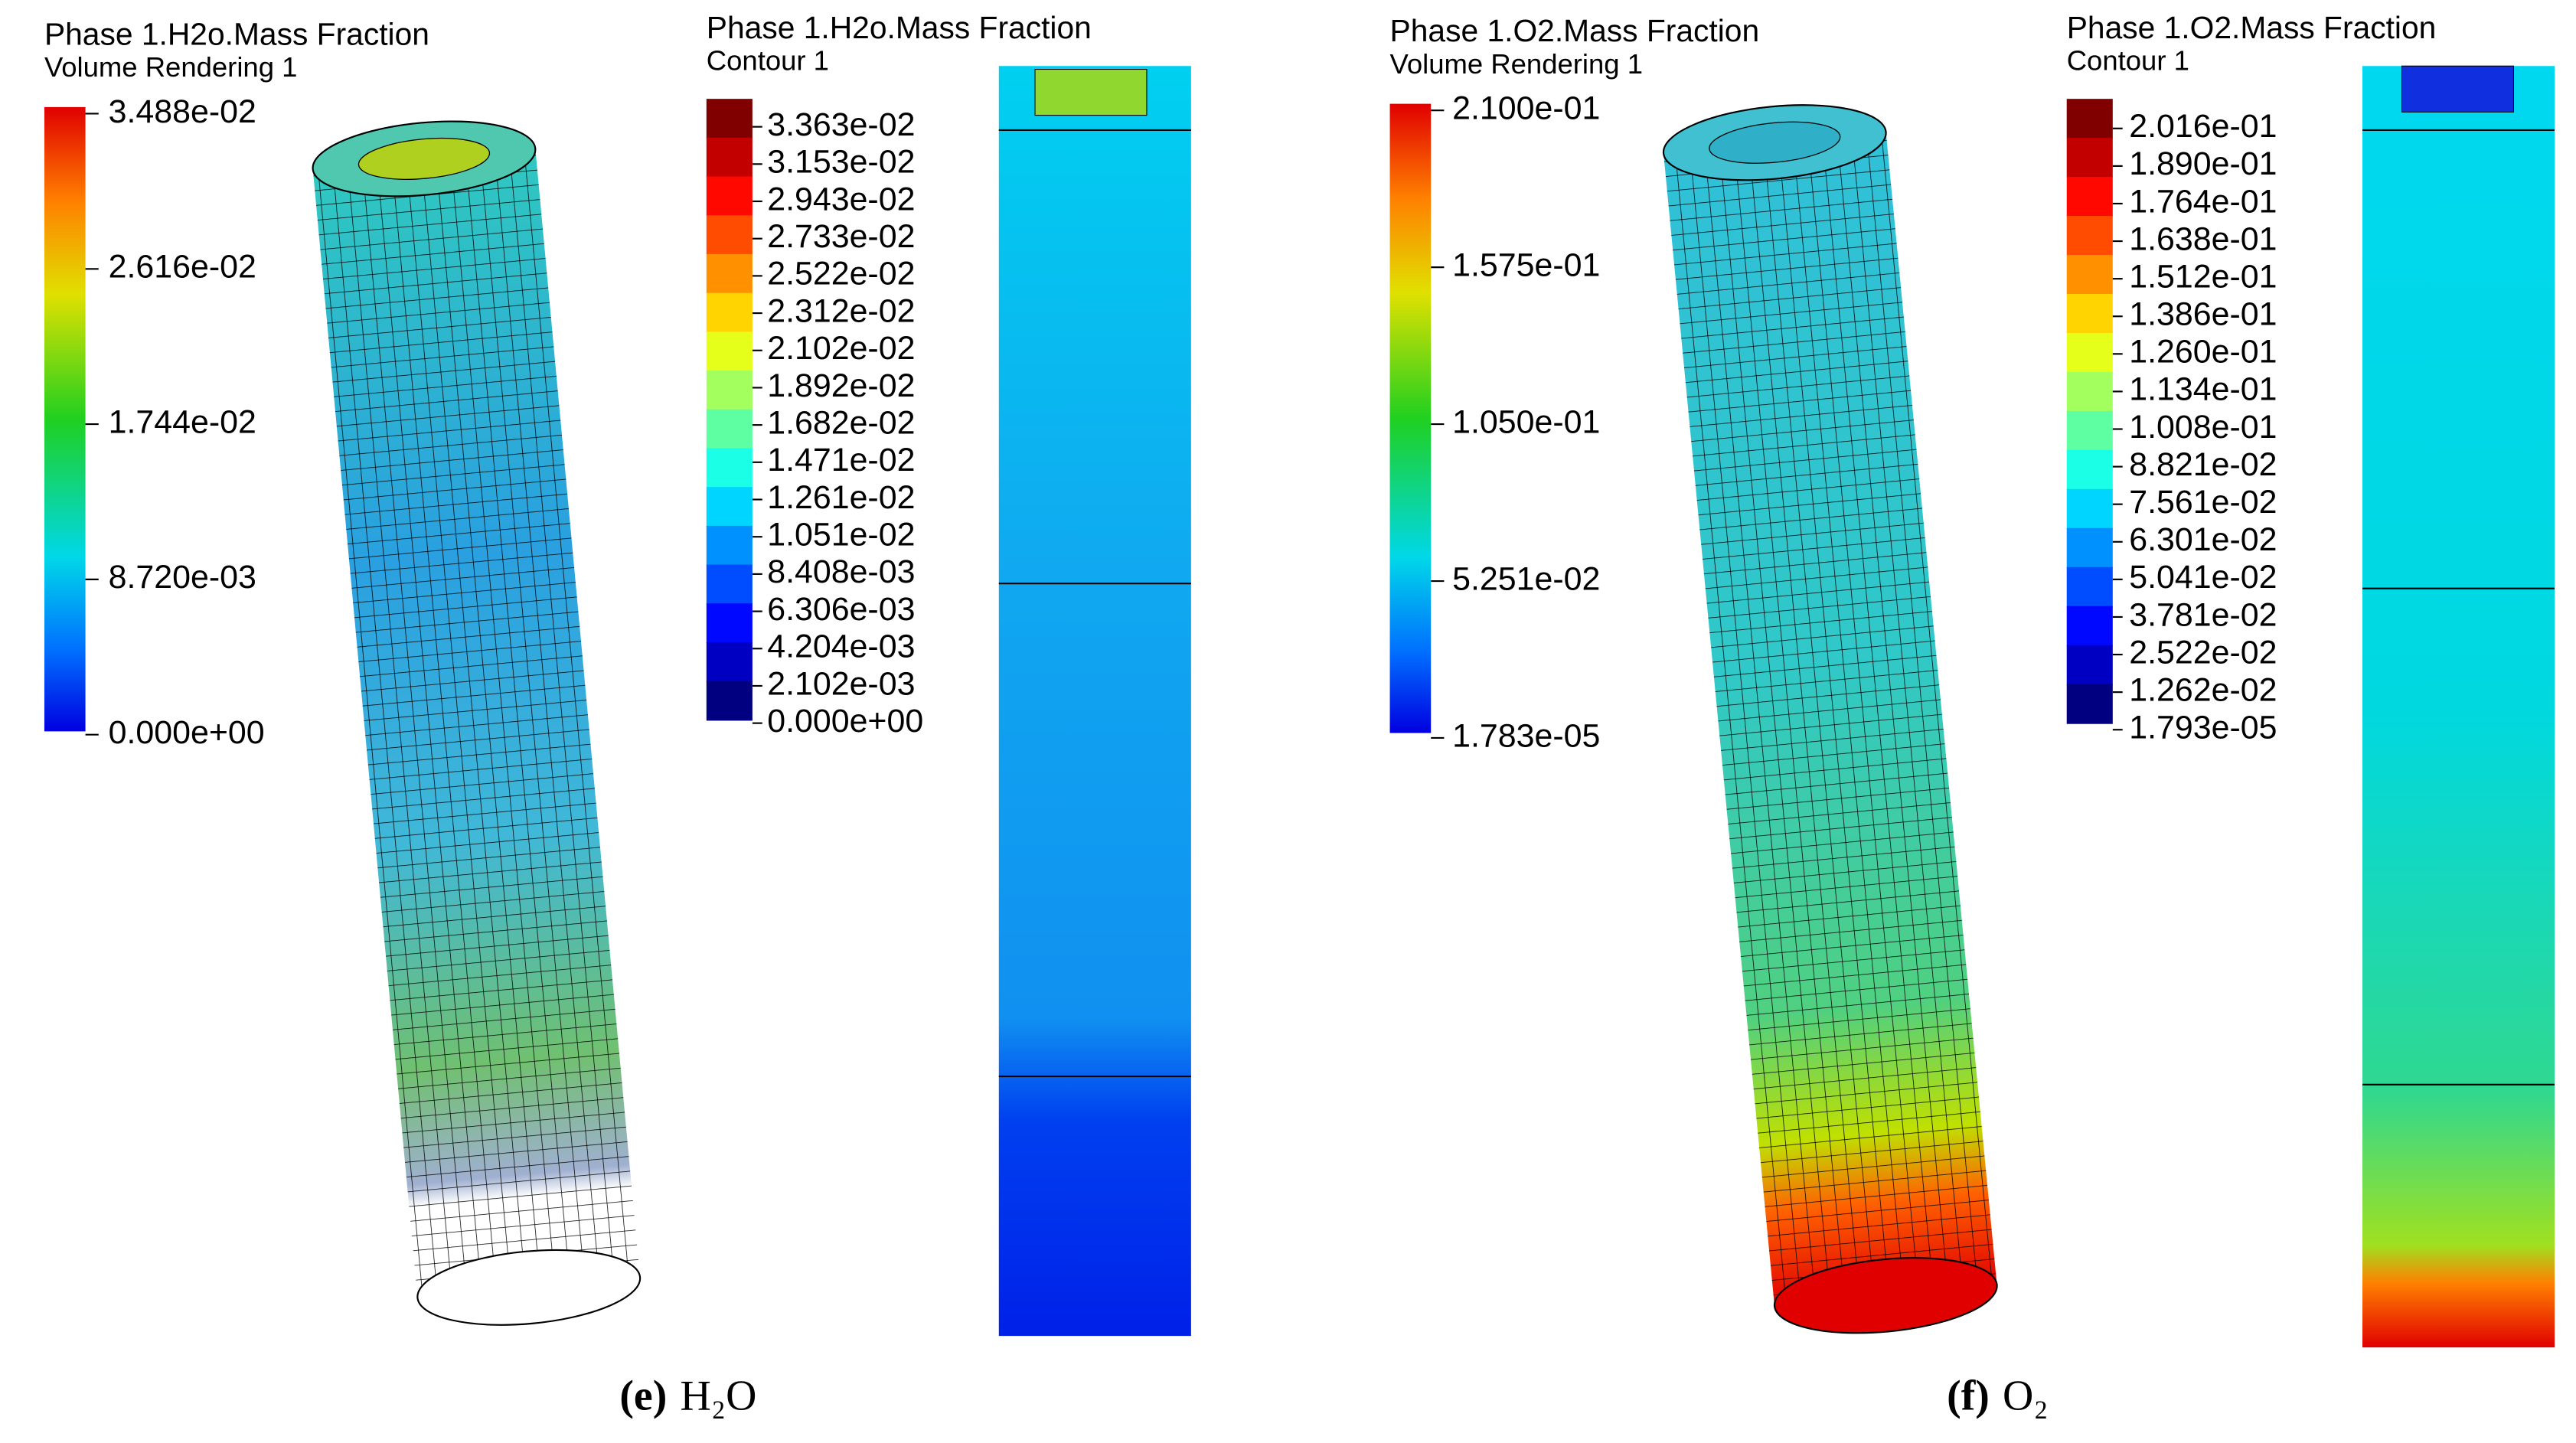  What do you see at coordinates (1526, 264) in the screenshot?
I see `colorbar-label: 1.575e-01` at bounding box center [1526, 264].